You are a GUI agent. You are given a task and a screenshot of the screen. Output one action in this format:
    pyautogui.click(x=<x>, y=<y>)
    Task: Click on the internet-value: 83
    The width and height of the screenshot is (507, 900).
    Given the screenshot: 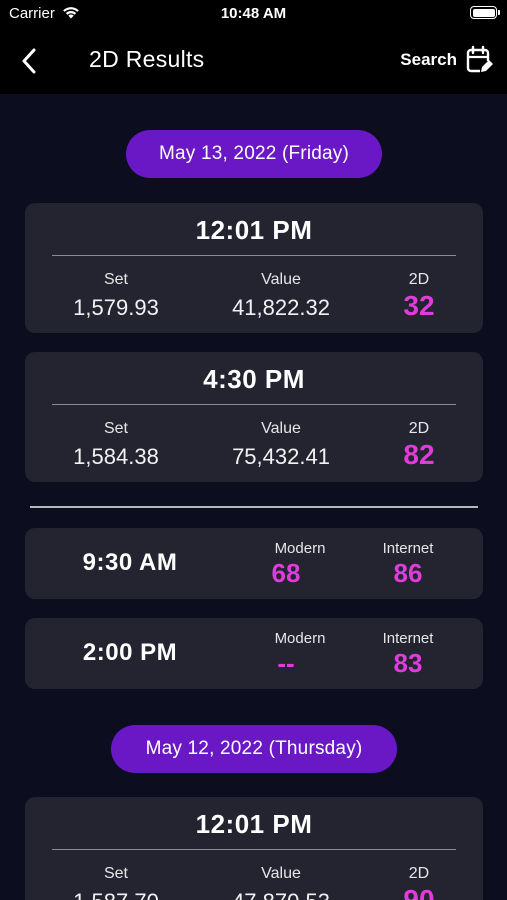 What is the action you would take?
    pyautogui.click(x=408, y=663)
    